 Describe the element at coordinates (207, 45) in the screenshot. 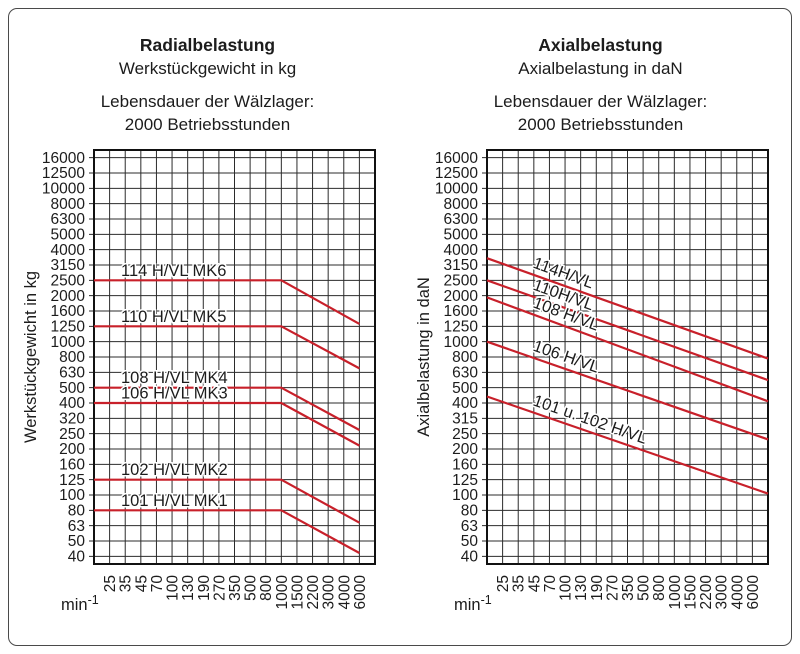

I see `radial-chart-title: Radialbelastung` at that location.